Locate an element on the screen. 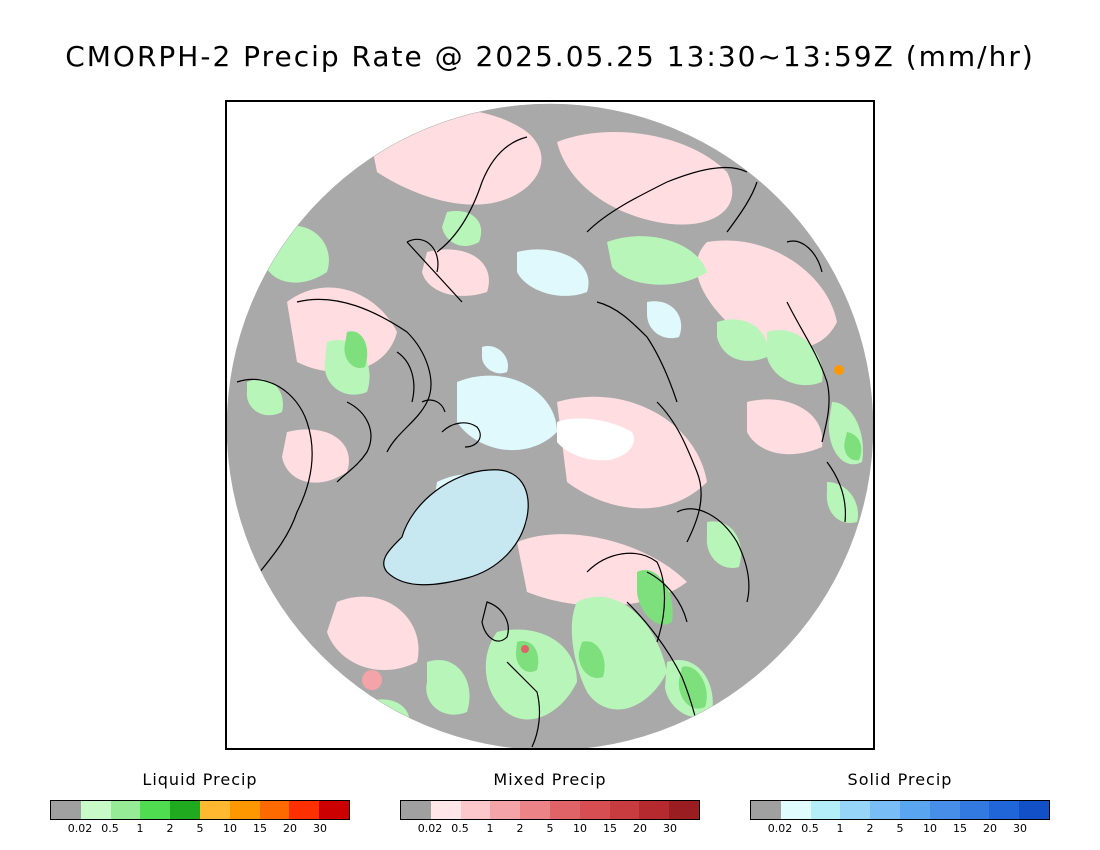  solid-precip-legend: Solid Precip 0.02 0.5 1 2 5 10 15 20 30 is located at coordinates (900, 805).